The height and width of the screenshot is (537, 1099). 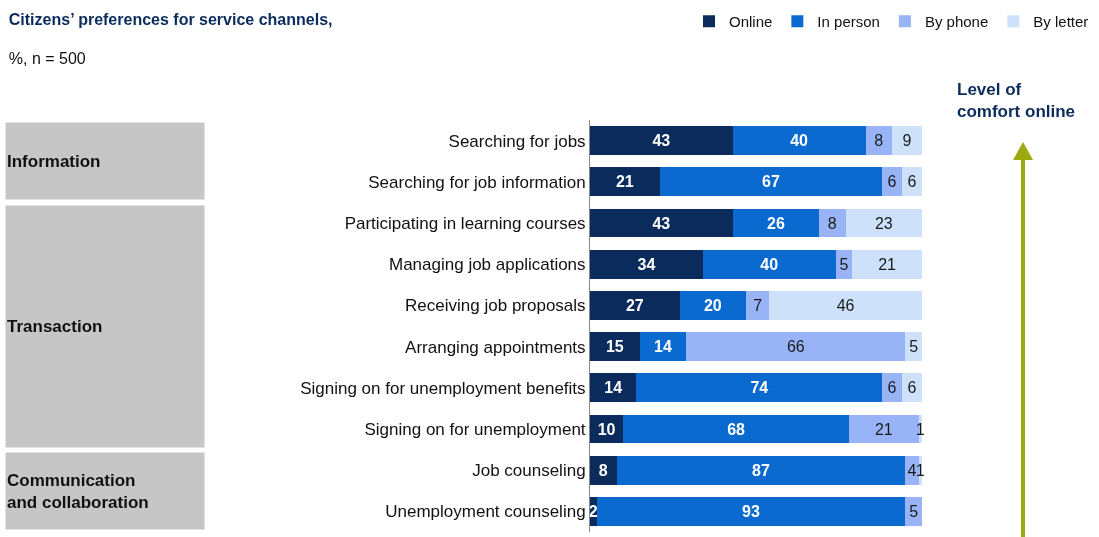 I want to click on data-label: 46, so click(x=845, y=305).